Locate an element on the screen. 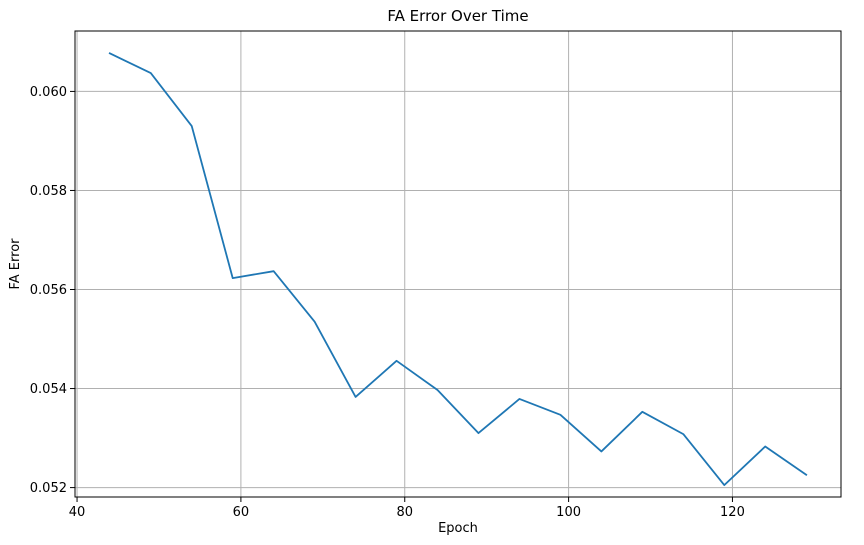  chart-title: FA Error Over Time is located at coordinates (457, 16).